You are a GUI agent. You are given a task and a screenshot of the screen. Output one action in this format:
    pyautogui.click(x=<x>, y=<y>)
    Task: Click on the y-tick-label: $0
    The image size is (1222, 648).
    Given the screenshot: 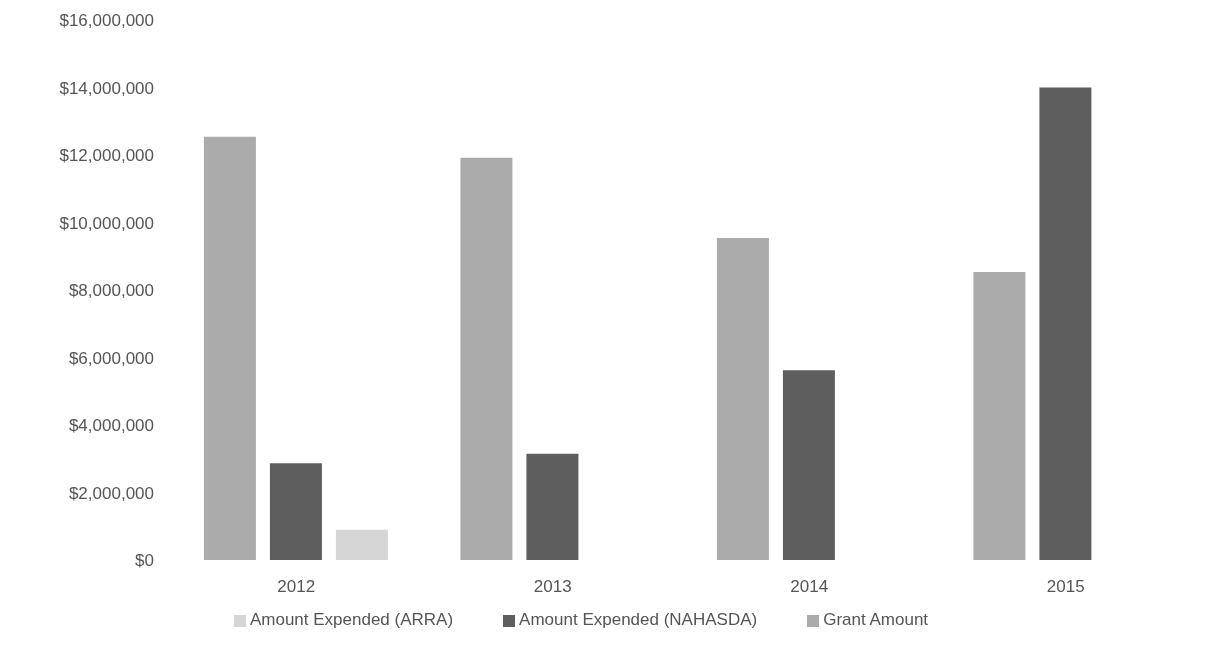 What is the action you would take?
    pyautogui.click(x=144, y=561)
    